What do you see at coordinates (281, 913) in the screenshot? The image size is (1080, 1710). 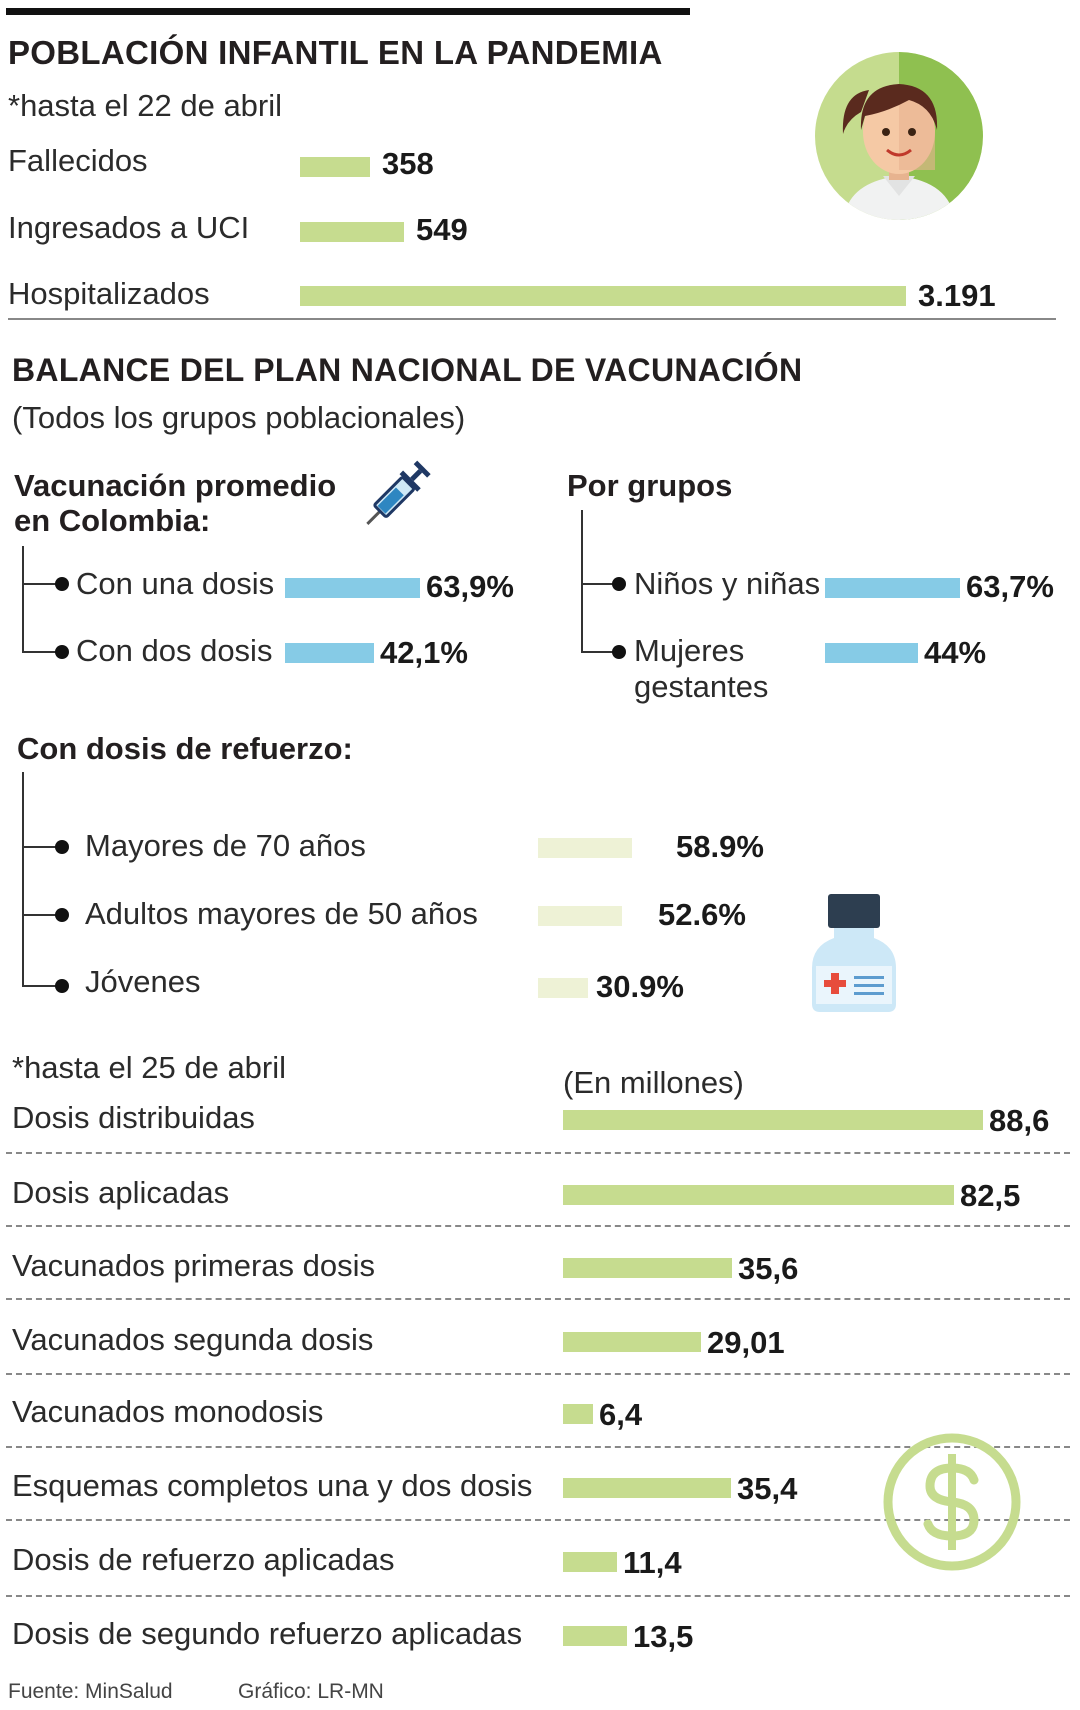 I see `booster-label-1: Adultos mayores de 50 años` at bounding box center [281, 913].